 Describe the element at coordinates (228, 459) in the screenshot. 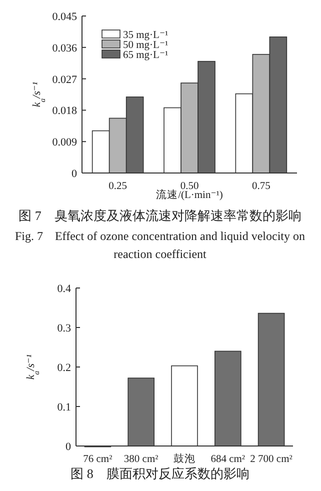

I see `x-tick-label: 684 cm²` at that location.